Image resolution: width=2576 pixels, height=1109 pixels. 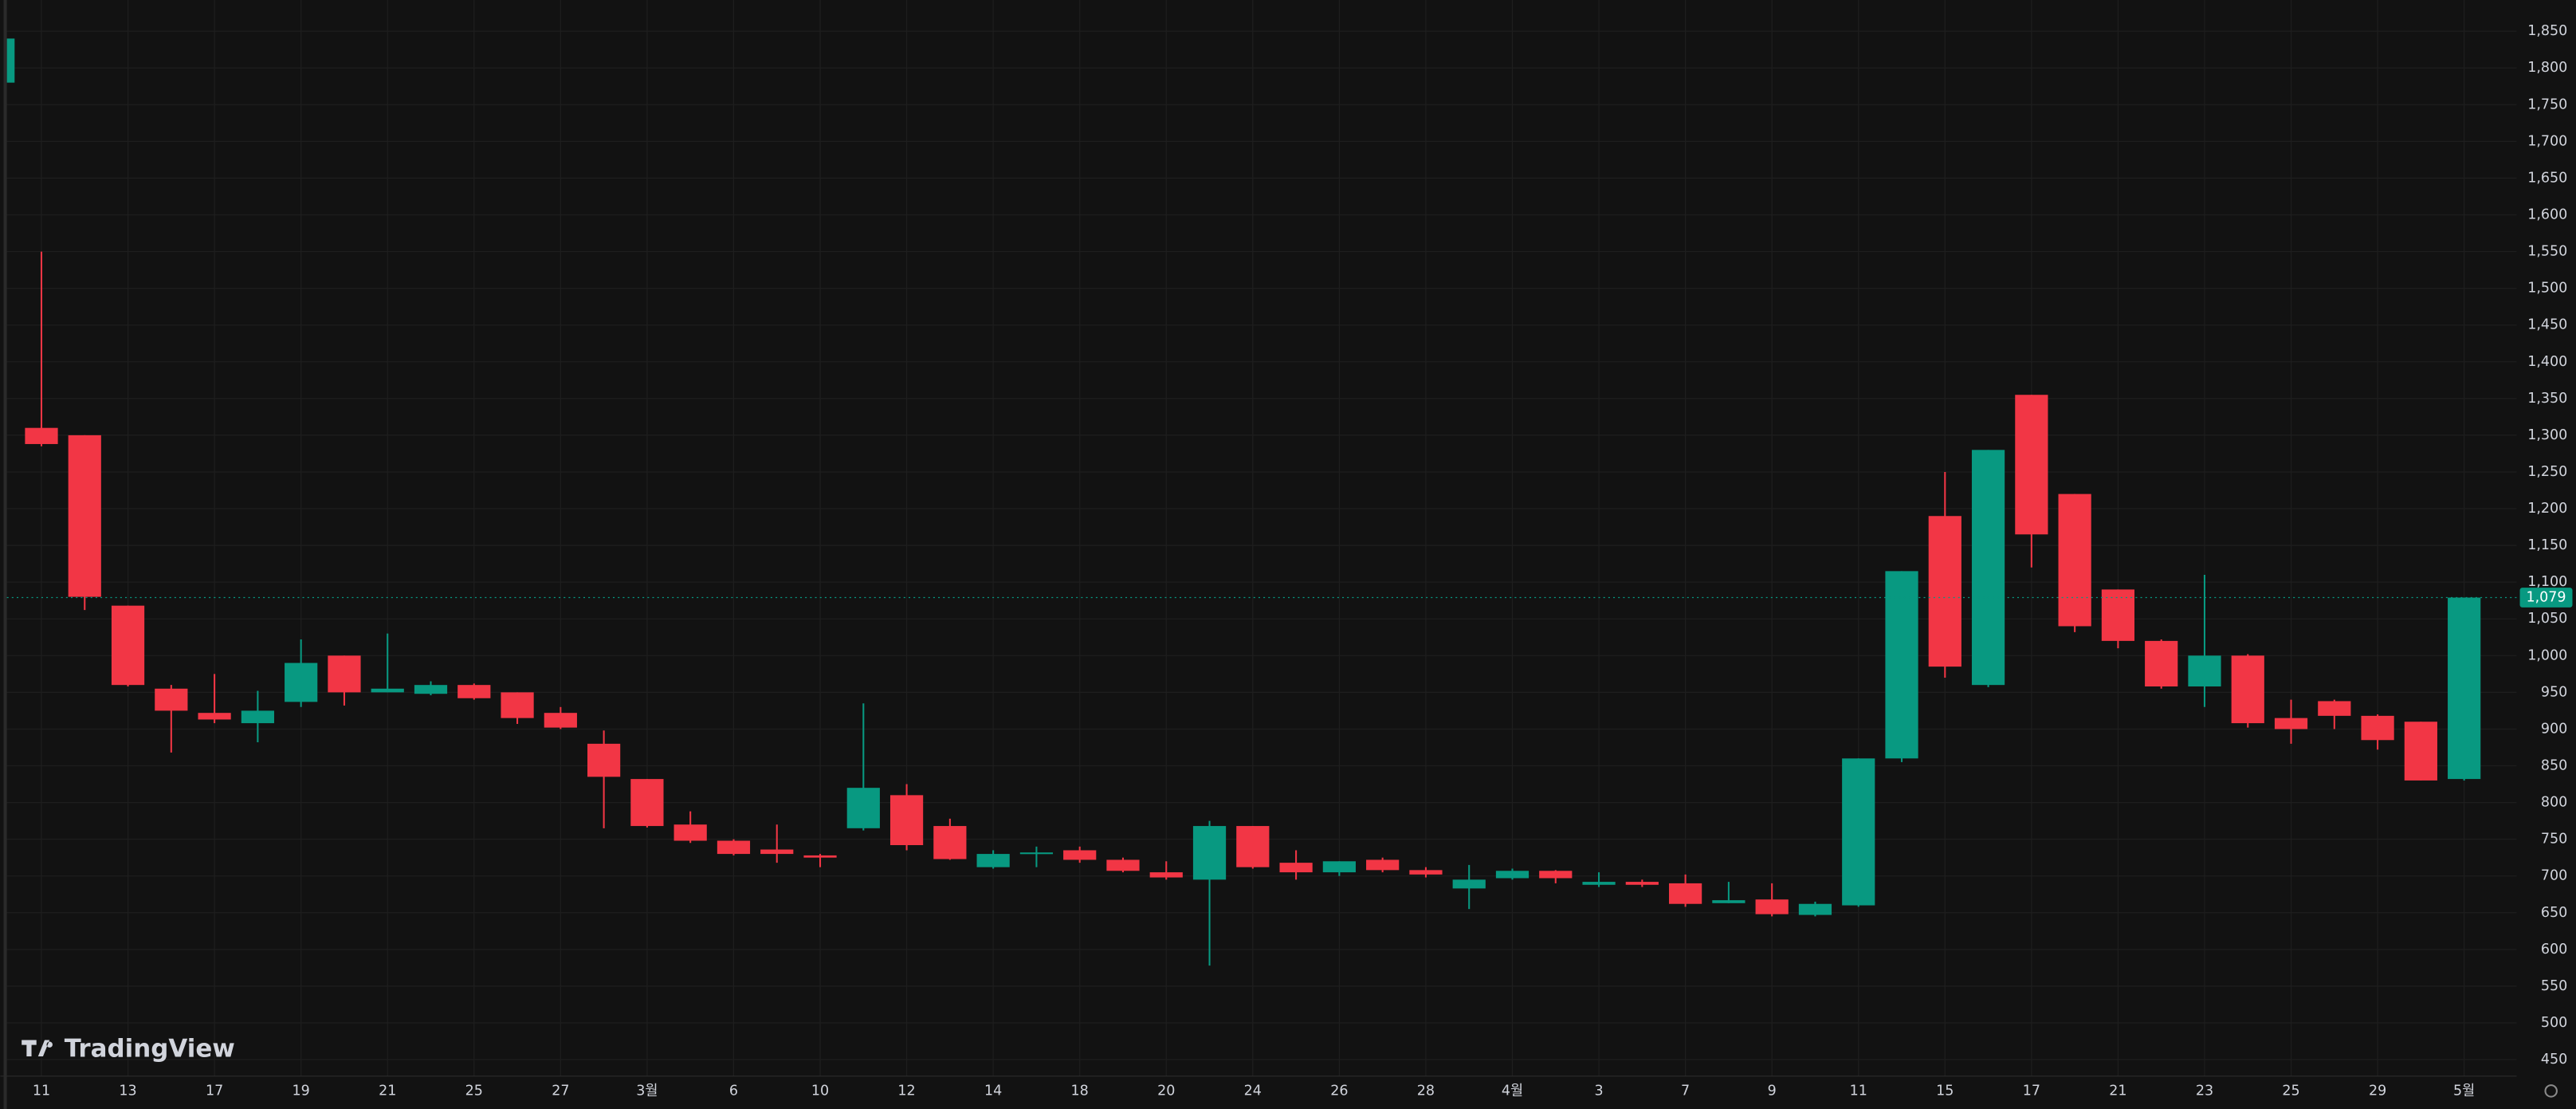 What do you see at coordinates (2554, 766) in the screenshot?
I see `y-tick-label: 850` at bounding box center [2554, 766].